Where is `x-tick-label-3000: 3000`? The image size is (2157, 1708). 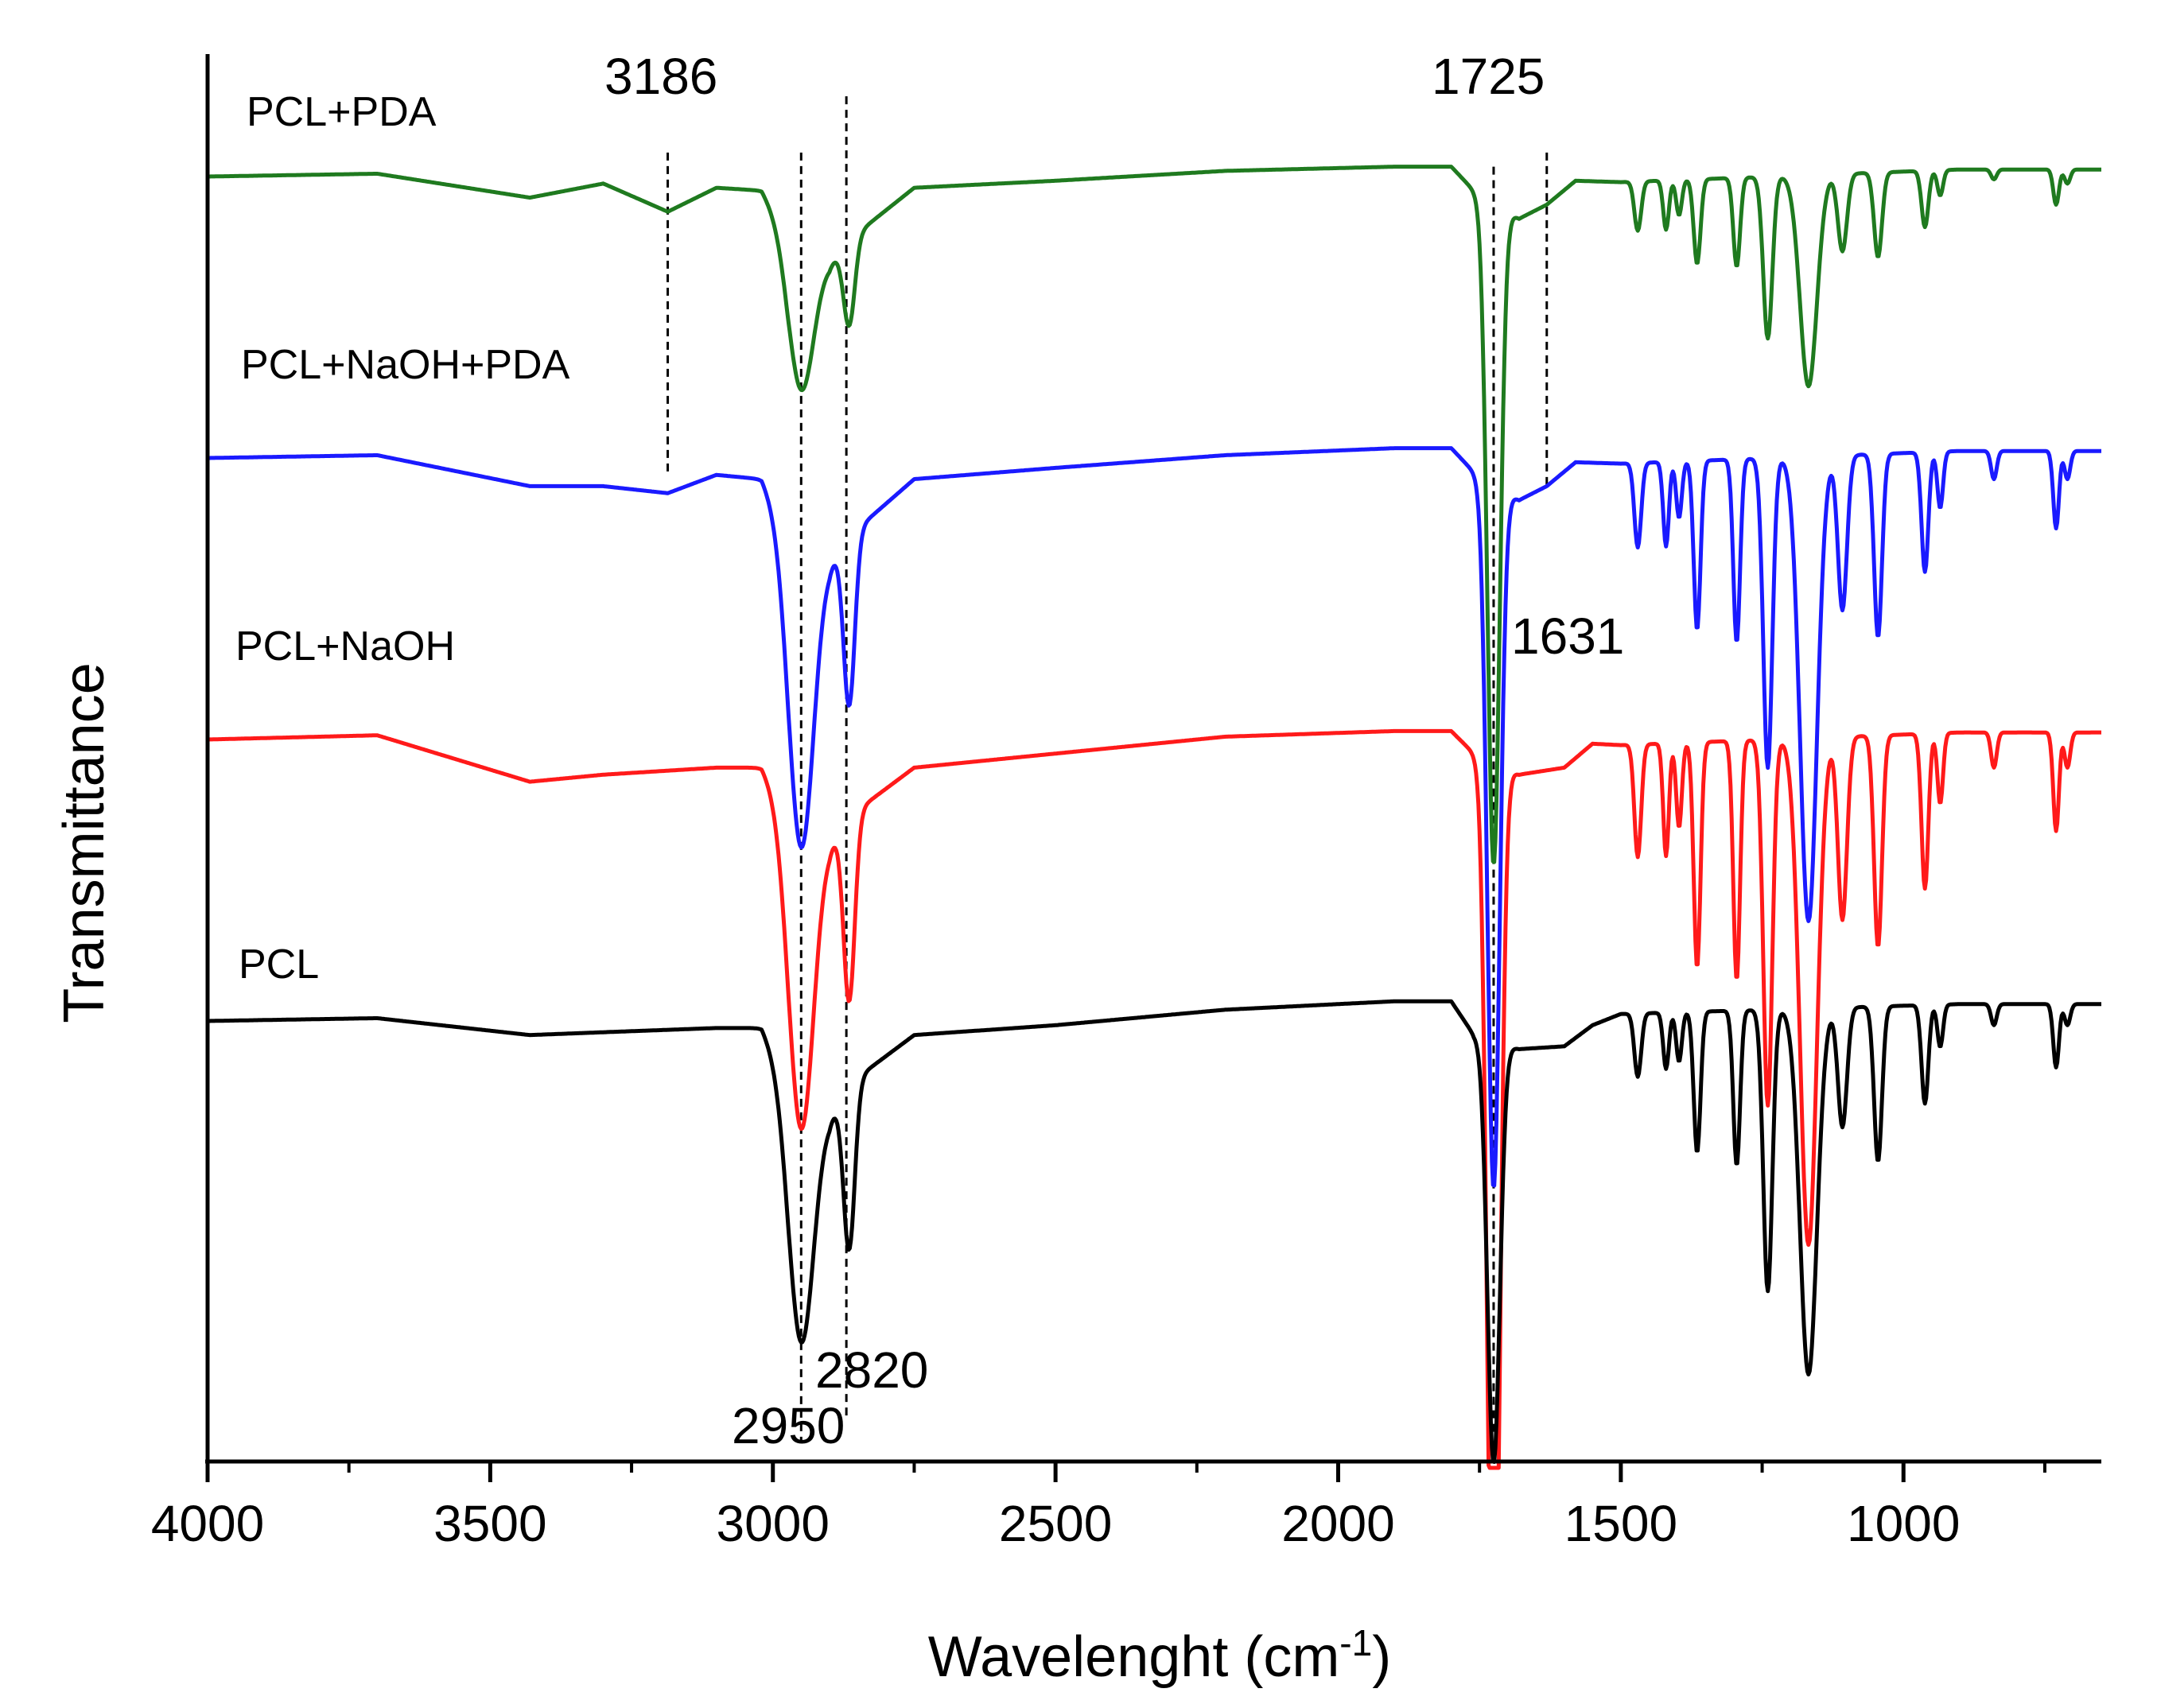 x-tick-label-3000: 3000 is located at coordinates (773, 1524).